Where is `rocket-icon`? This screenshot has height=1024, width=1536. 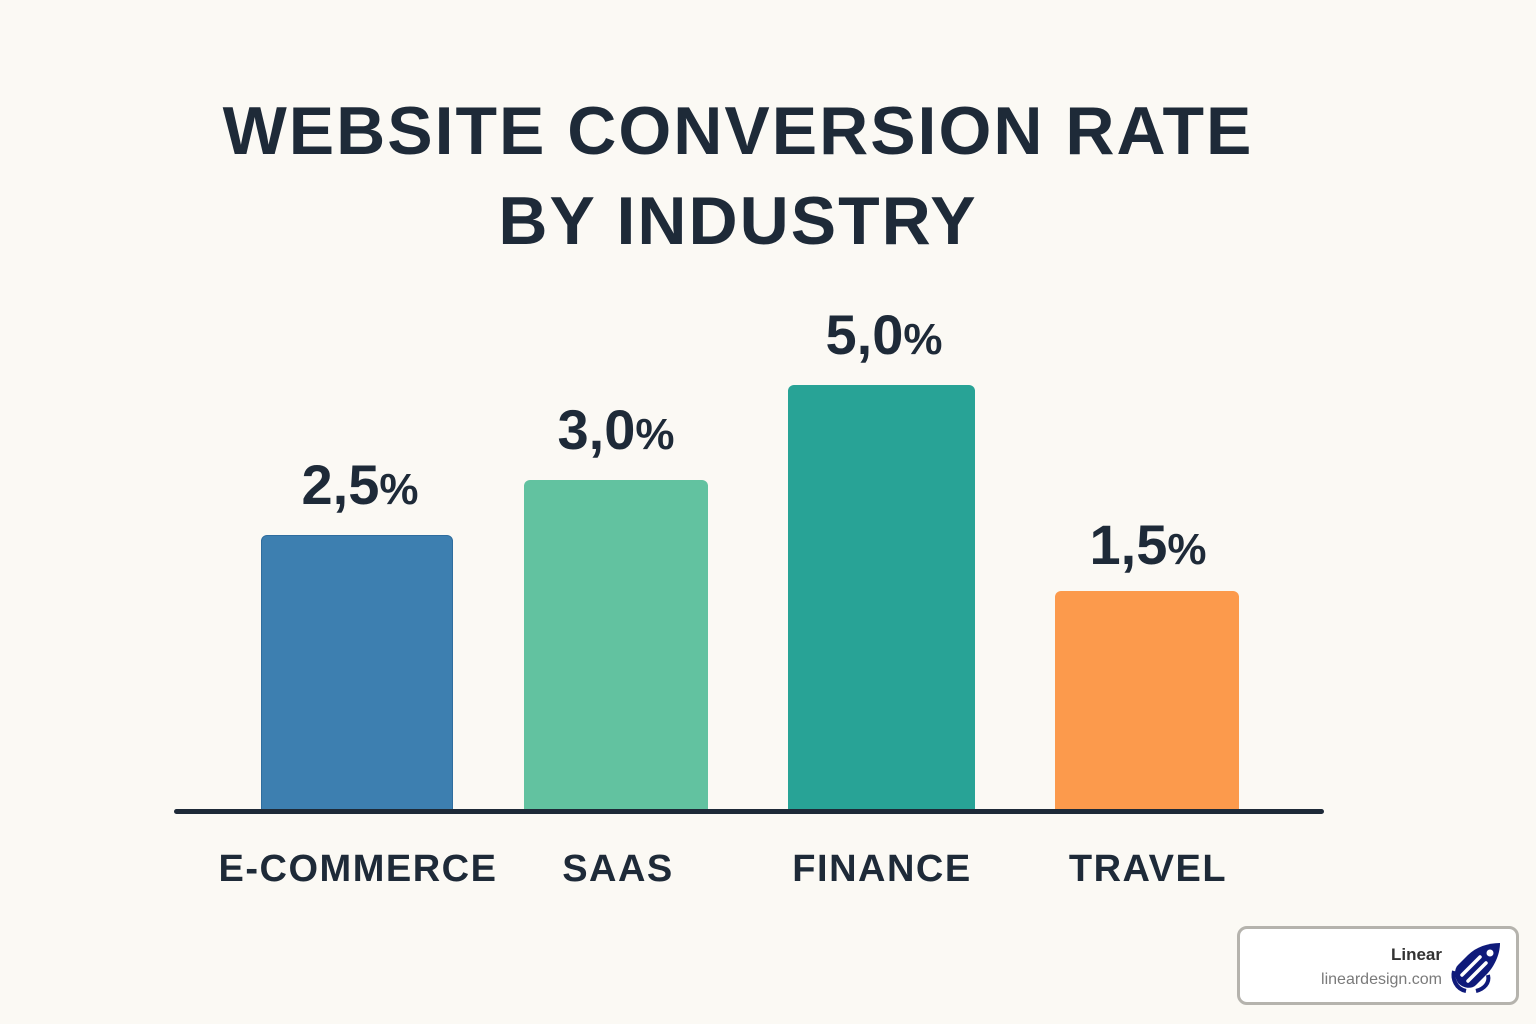 rocket-icon is located at coordinates (1475, 968).